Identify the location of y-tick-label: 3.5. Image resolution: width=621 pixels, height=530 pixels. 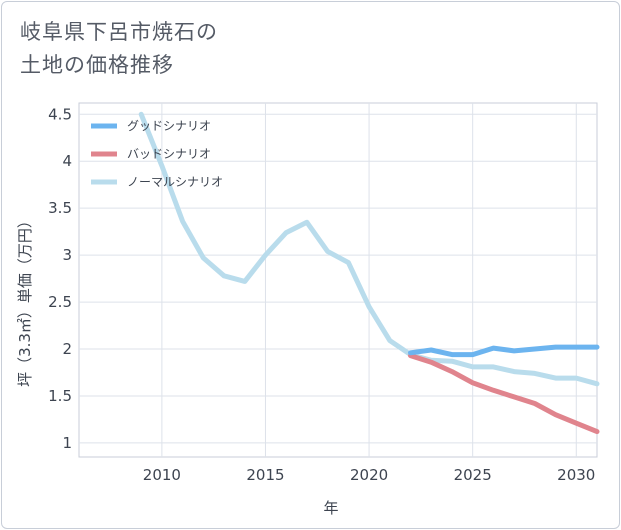
(60, 208).